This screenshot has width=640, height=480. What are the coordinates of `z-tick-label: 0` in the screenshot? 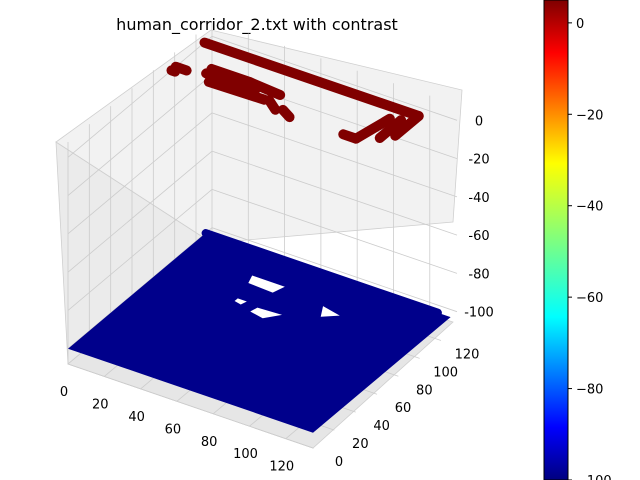 It's located at (479, 121).